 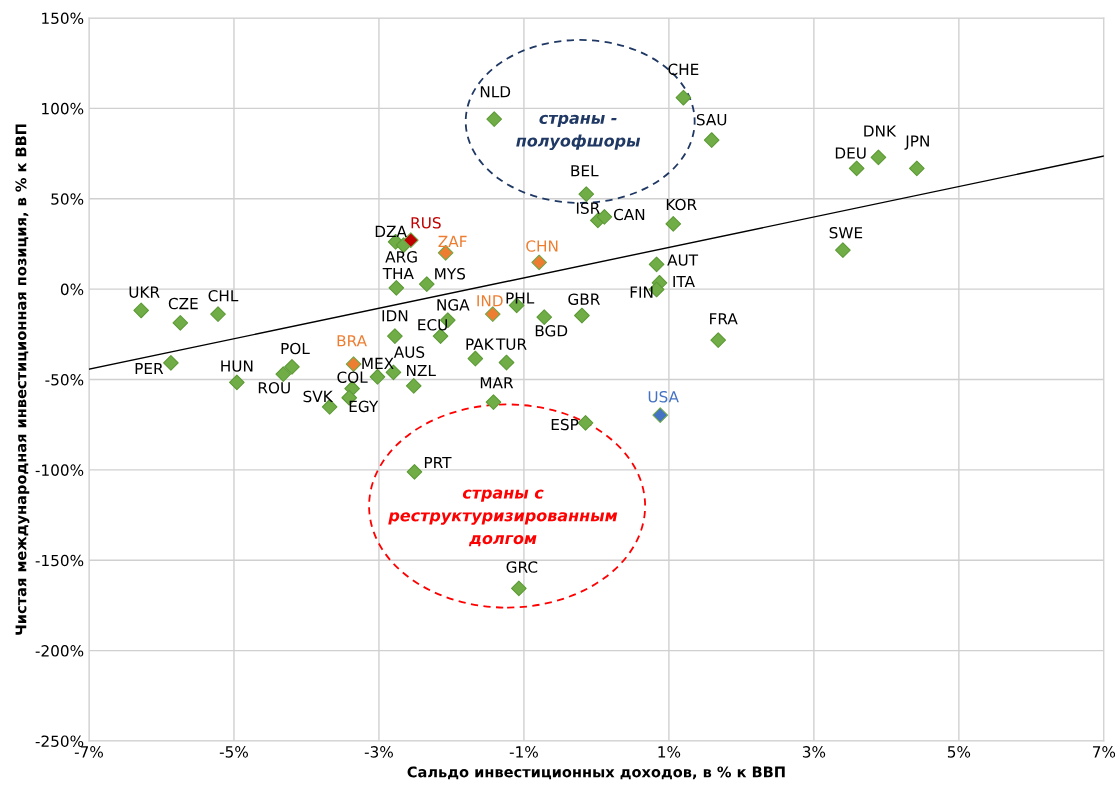 I want to click on y-tick-label: 0%, so click(x=72, y=289).